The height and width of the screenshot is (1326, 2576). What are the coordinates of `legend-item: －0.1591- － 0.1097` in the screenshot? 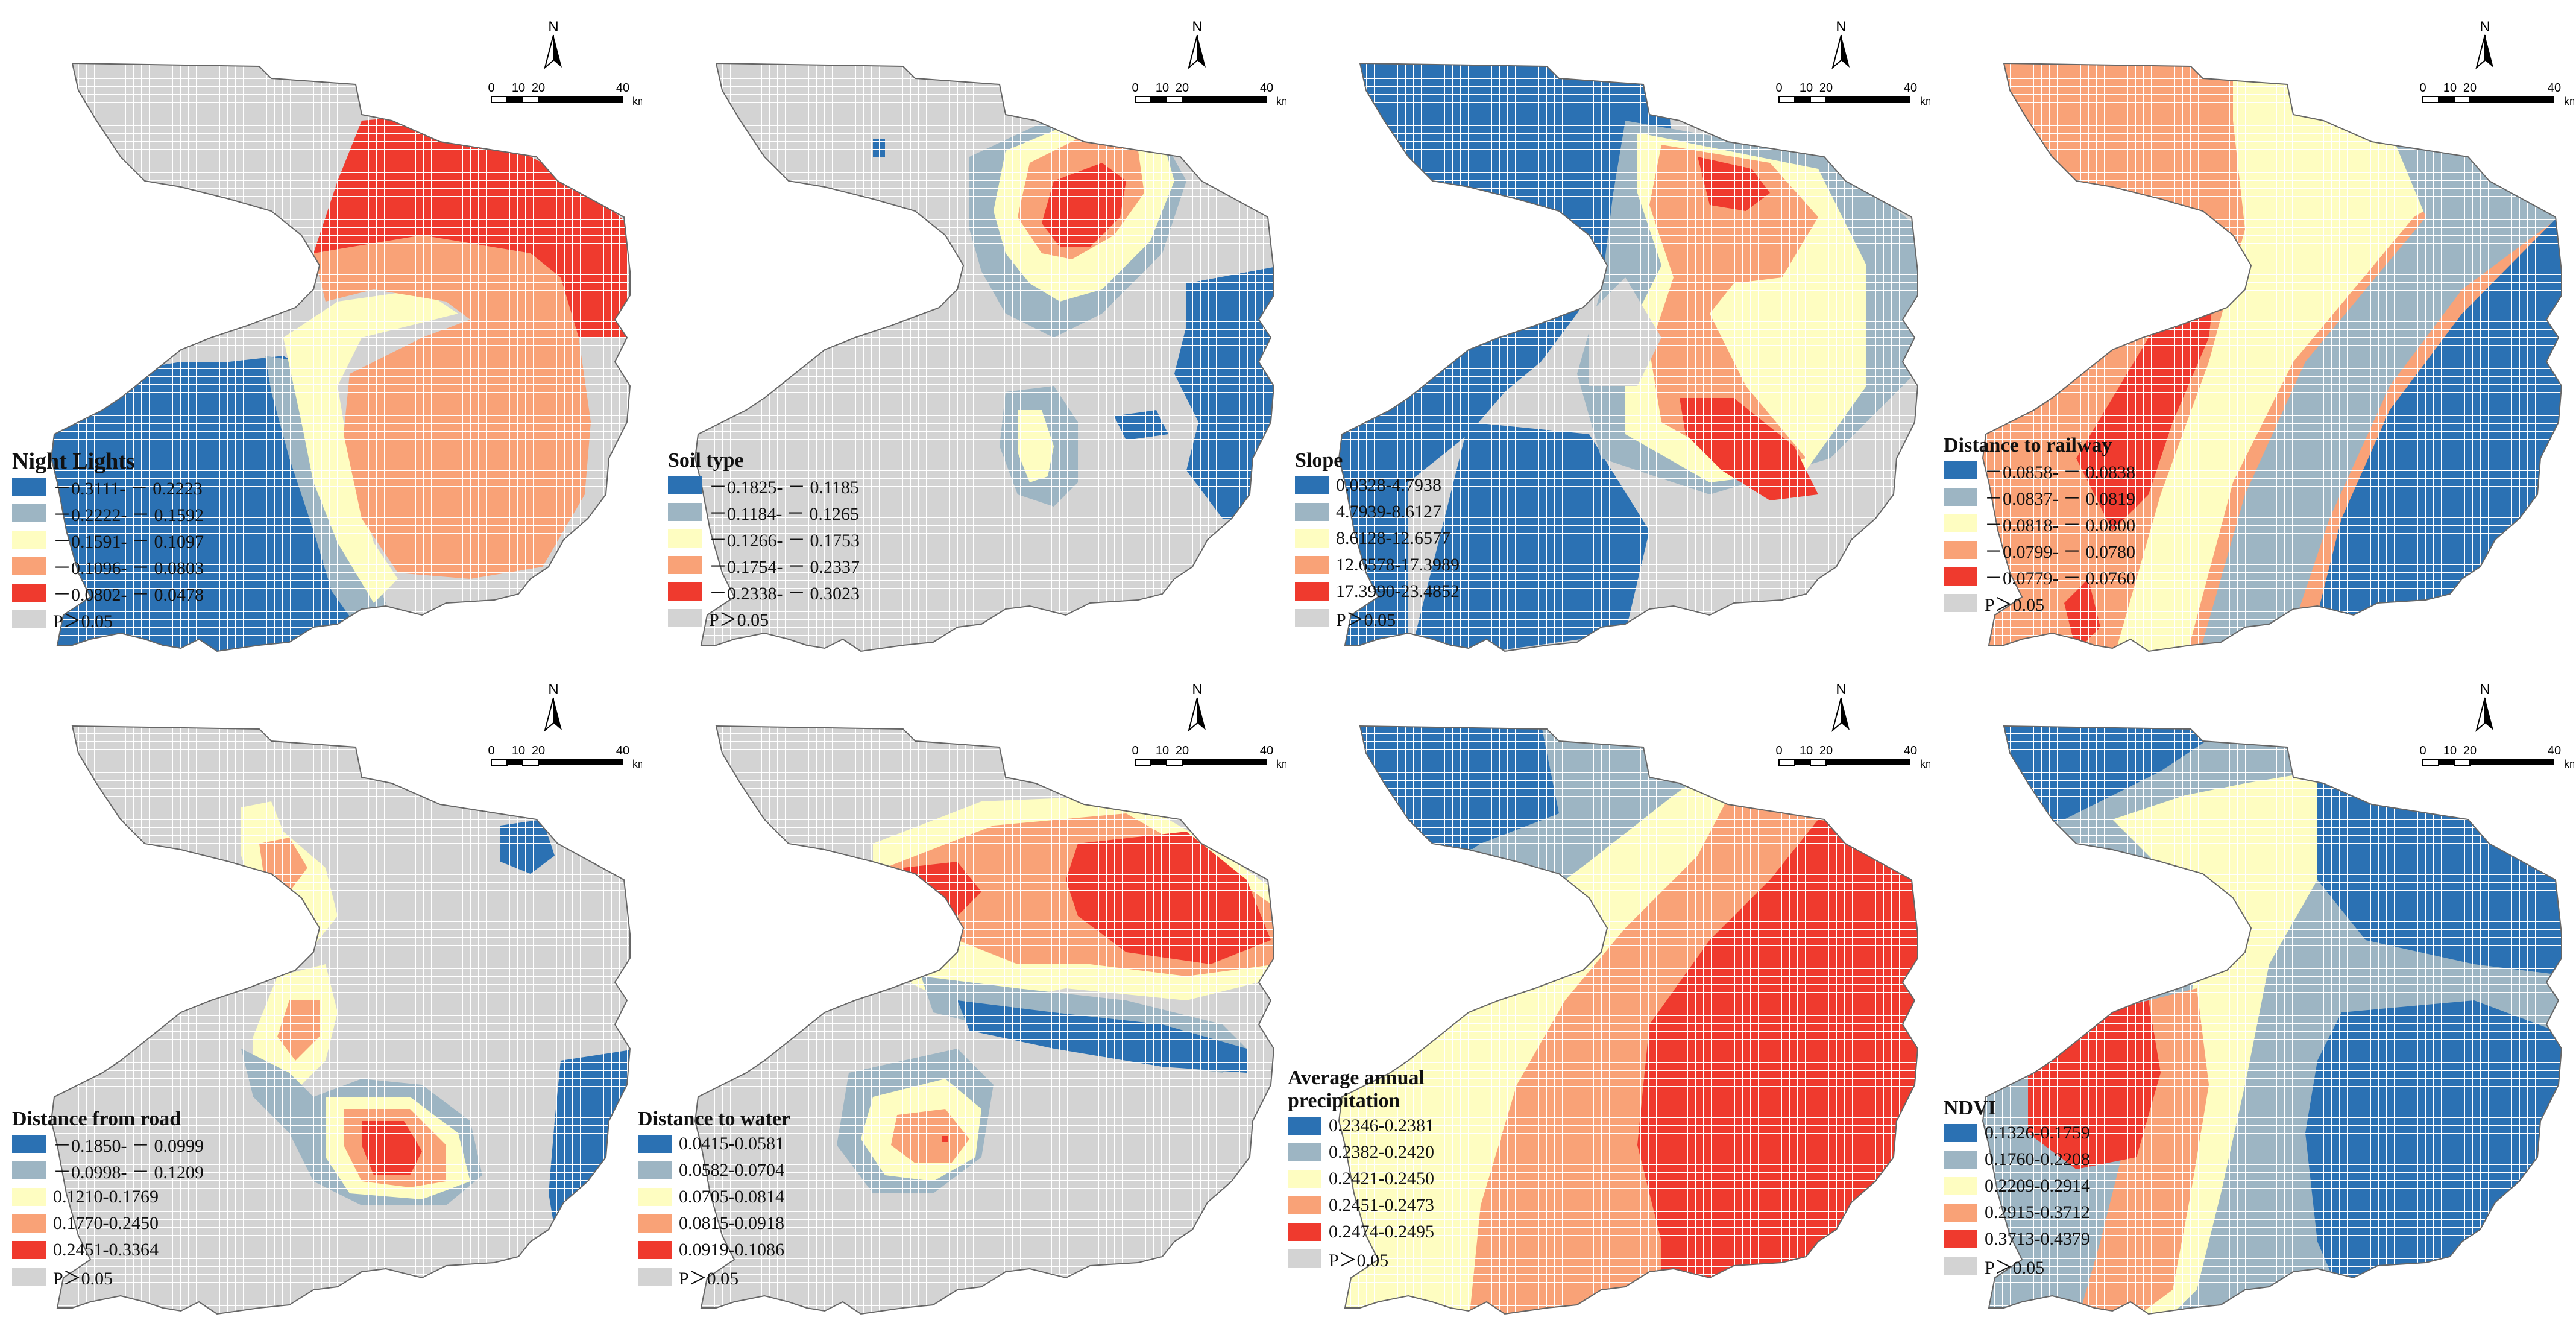 It's located at (108, 539).